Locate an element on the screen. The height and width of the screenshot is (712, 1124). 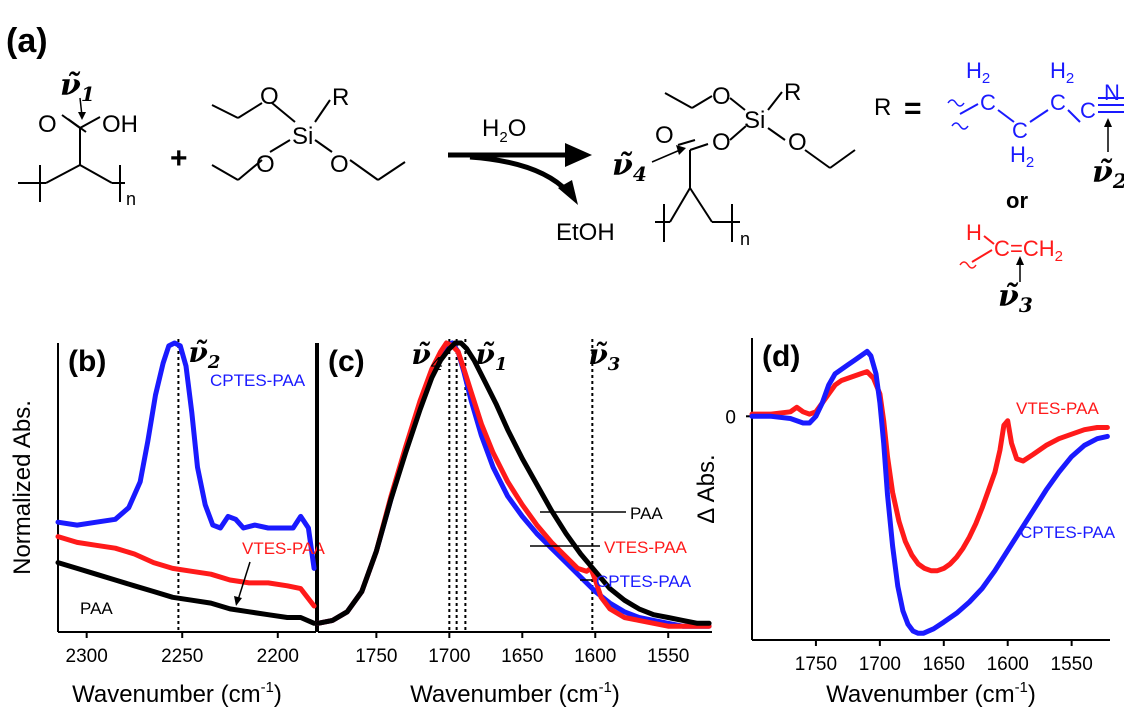
product-subscript-n: n is located at coordinates (745, 239).